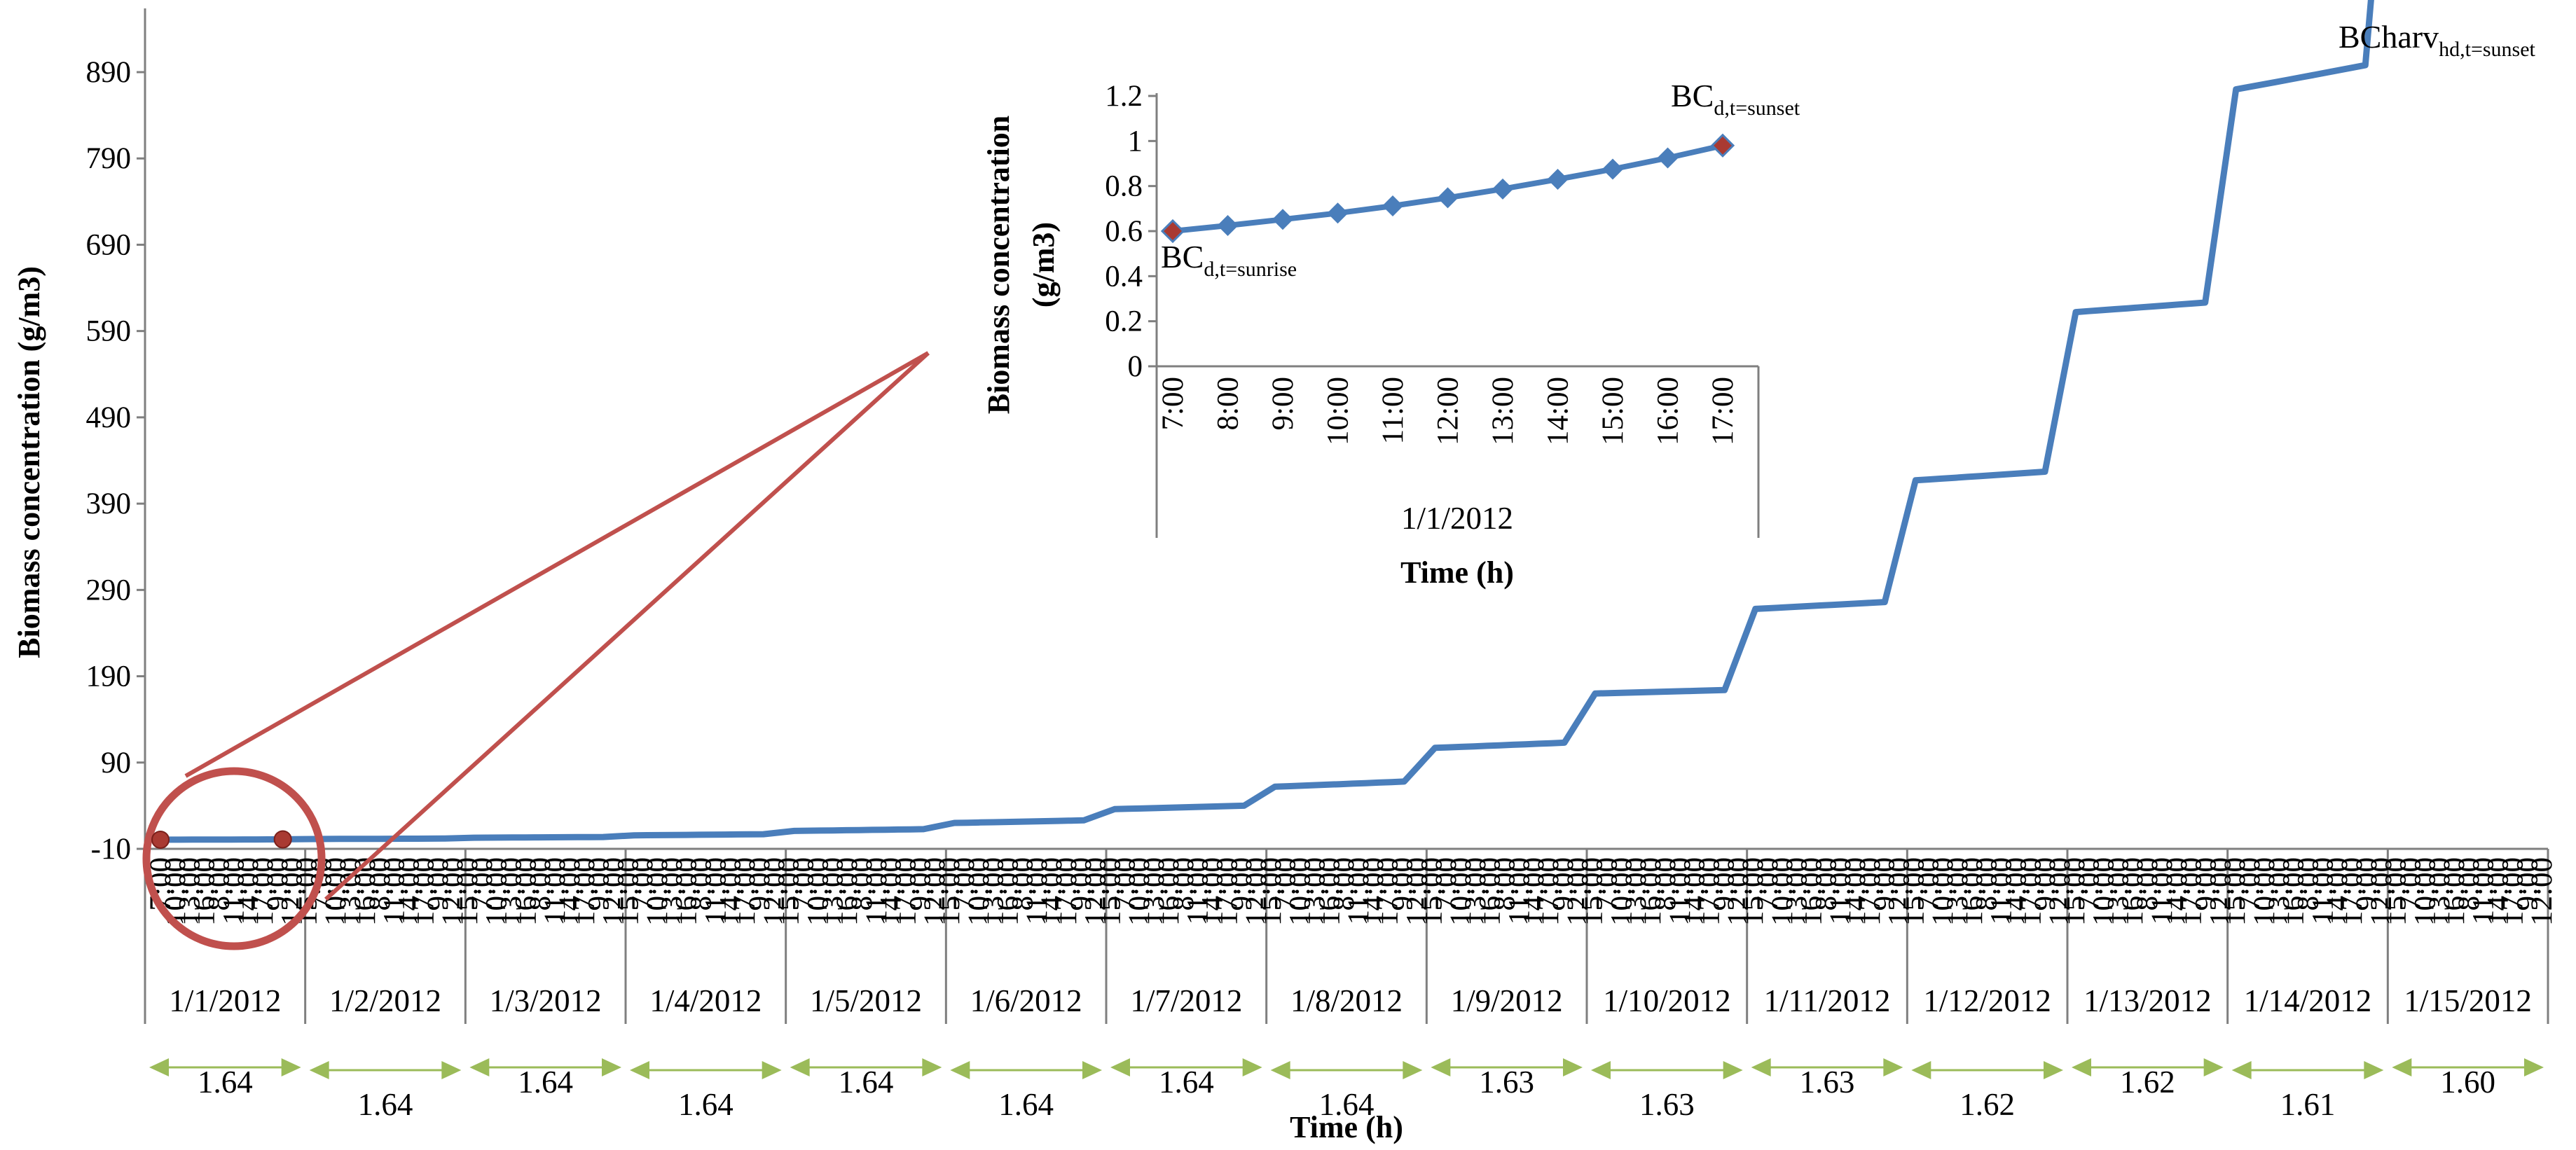  I want to click on main-day-label: 1/5/2012, so click(866, 1000).